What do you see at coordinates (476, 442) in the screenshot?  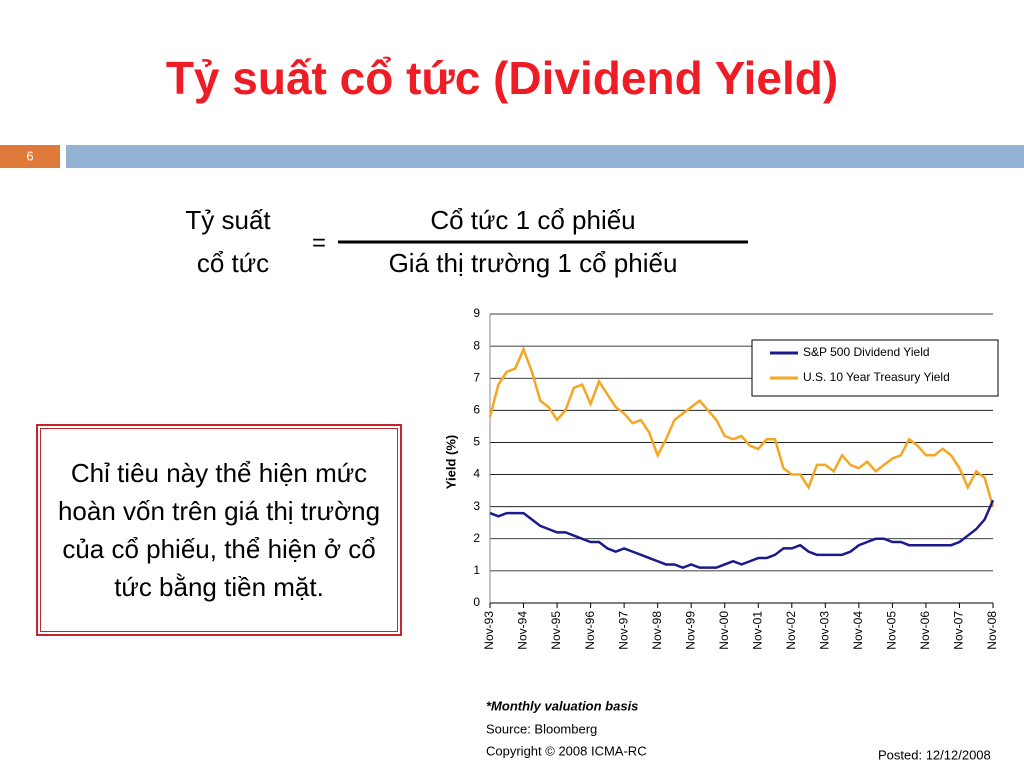 I see `y-tick-label: 5` at bounding box center [476, 442].